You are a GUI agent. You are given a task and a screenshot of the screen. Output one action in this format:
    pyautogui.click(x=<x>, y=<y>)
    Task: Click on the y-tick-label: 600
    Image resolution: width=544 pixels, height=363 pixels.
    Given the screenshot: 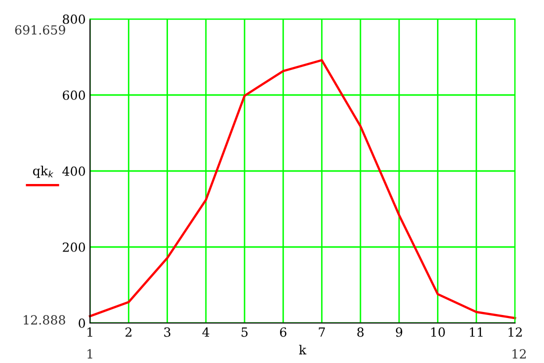 What is the action you would take?
    pyautogui.click(x=74, y=95)
    